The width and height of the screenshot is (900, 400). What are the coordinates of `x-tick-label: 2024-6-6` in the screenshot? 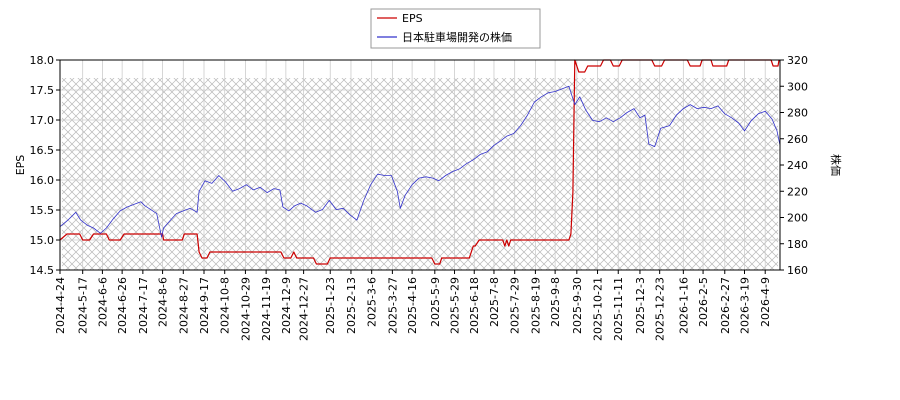 It's located at (102, 302).